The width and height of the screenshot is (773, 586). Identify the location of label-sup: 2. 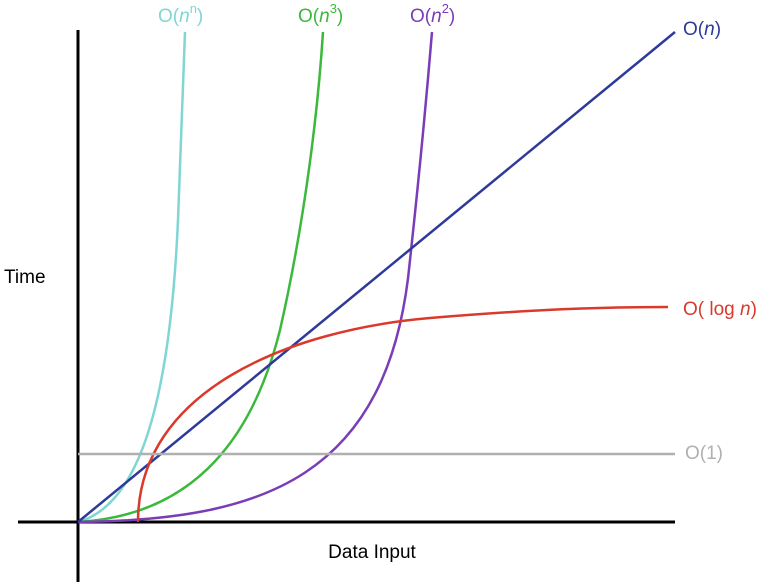
(445, 8).